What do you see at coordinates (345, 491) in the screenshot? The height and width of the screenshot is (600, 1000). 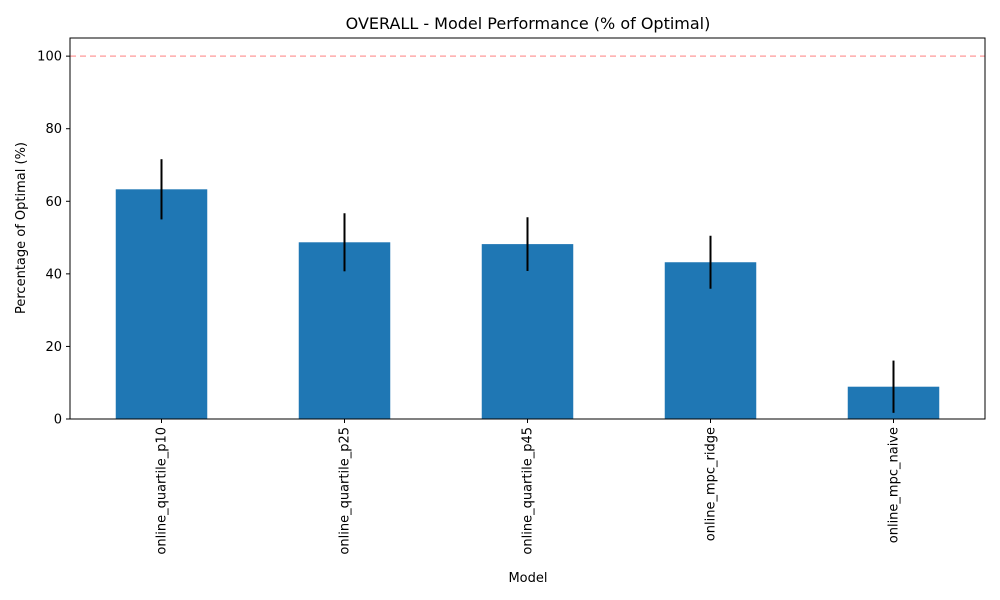 I see `x-tick-label-online_quartile_p25: online_quartile_p25` at bounding box center [345, 491].